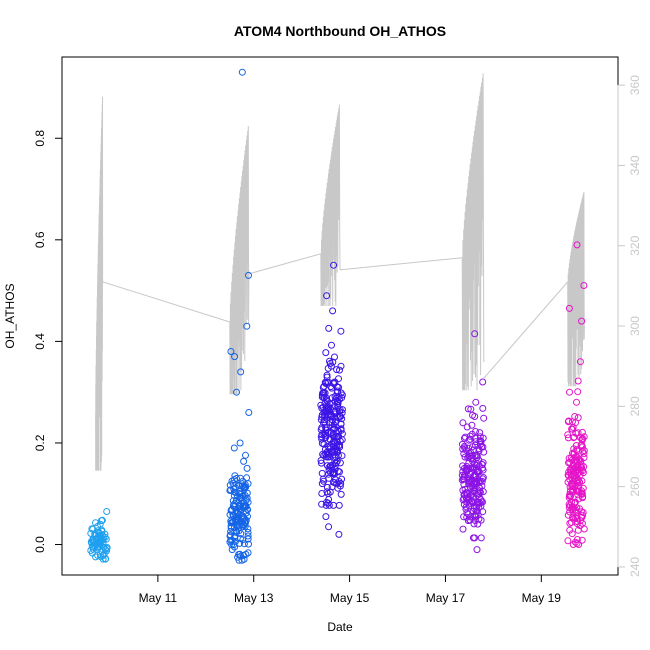  I want to click on y-axis: 0.0 0.2 0.4 0.6 0.8, so click(48, 341).